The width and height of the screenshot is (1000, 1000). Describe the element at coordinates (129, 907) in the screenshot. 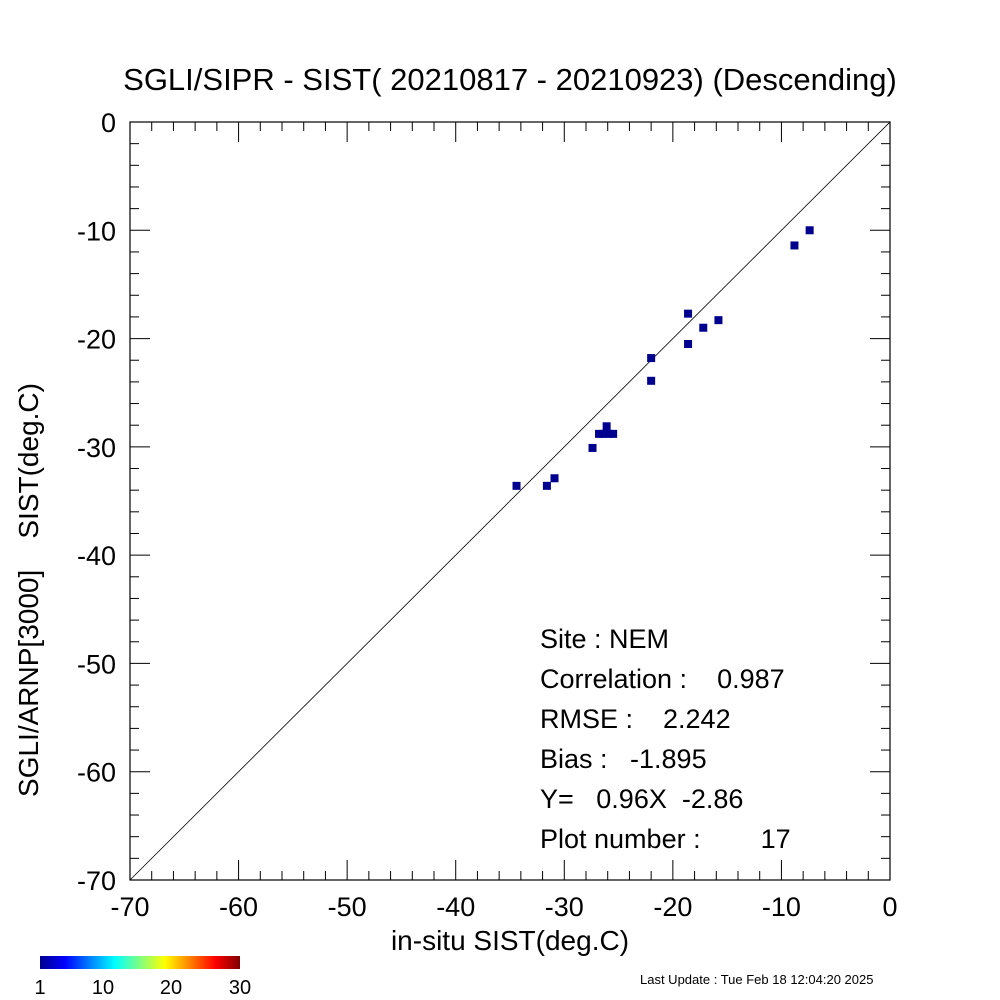

I see `x-tick-label: -70` at that location.